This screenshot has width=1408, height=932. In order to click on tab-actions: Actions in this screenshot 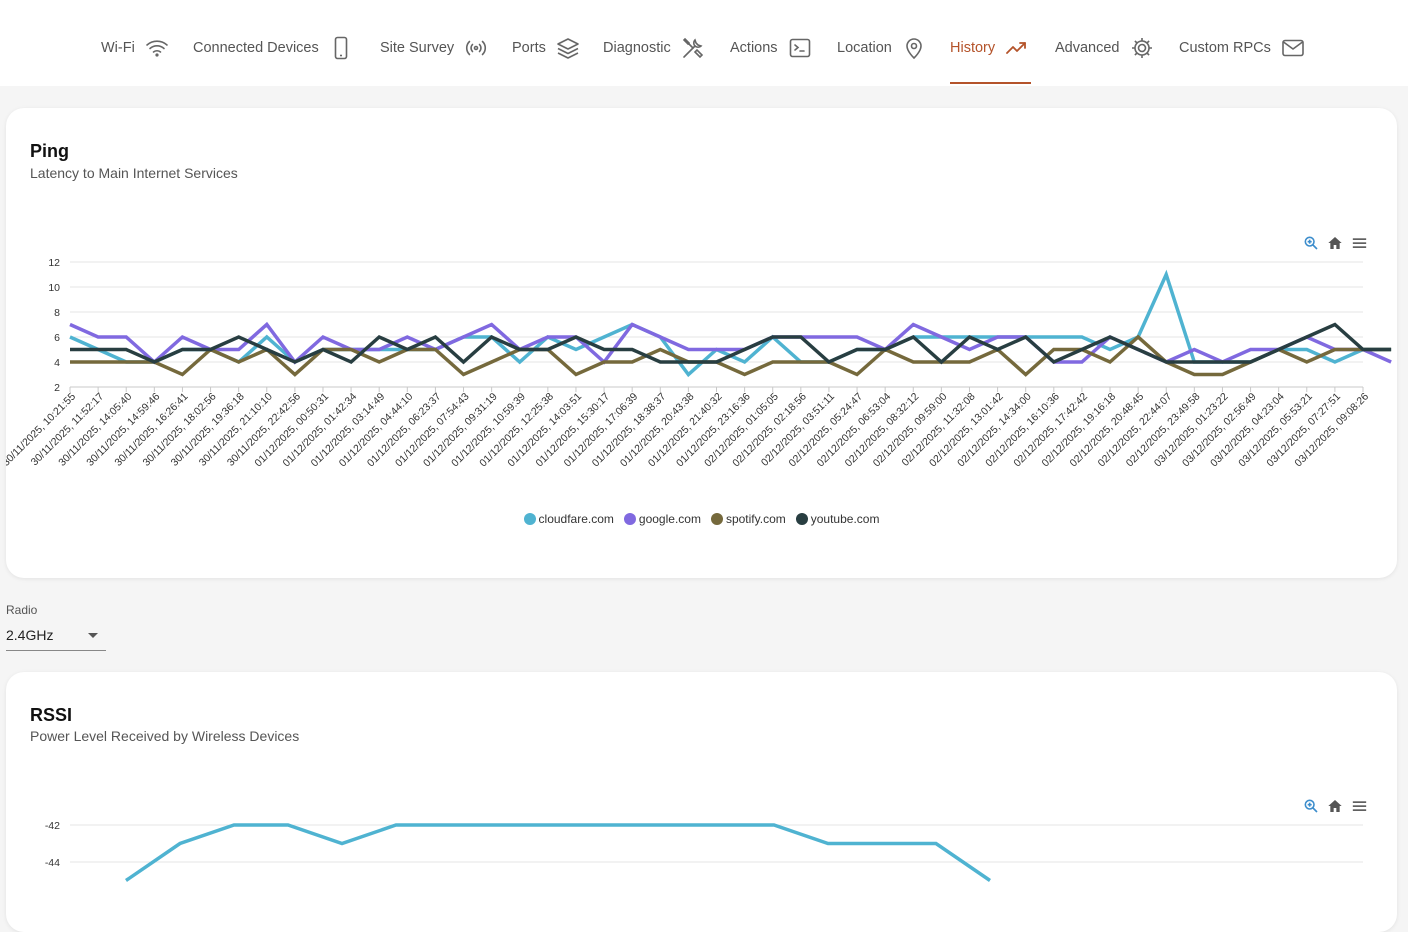, I will do `click(771, 58)`.